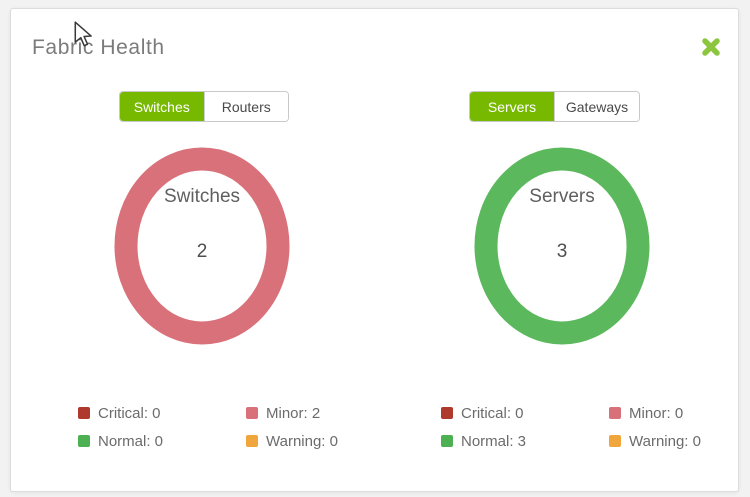 This screenshot has height=497, width=750. I want to click on servers-gateways-toggle: Servers Gateways, so click(554, 106).